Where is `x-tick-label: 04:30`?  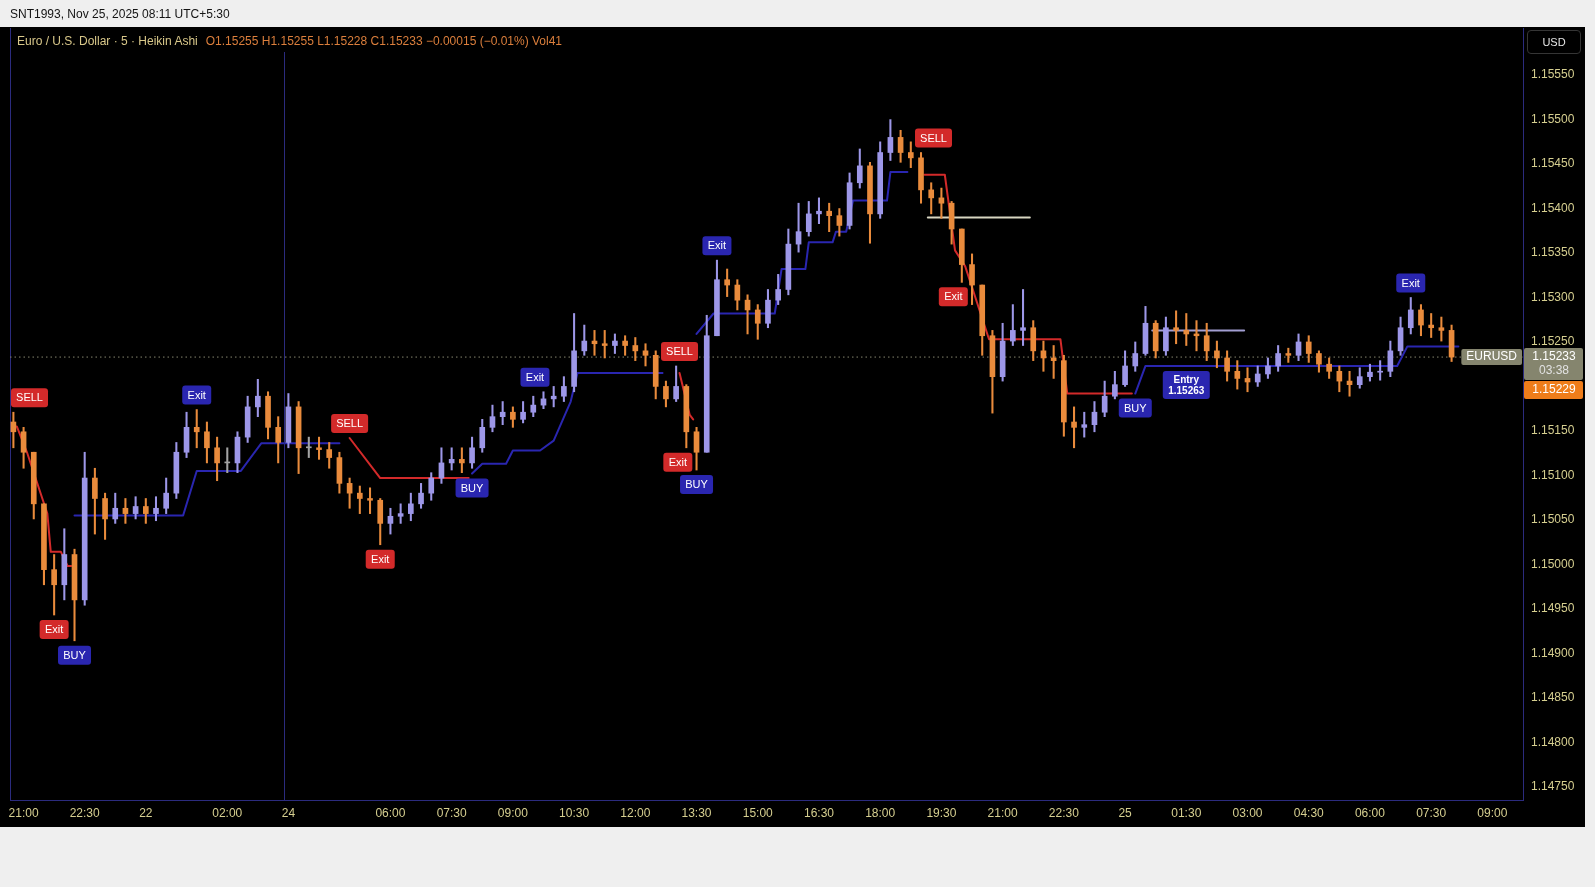 x-tick-label: 04:30 is located at coordinates (1309, 812).